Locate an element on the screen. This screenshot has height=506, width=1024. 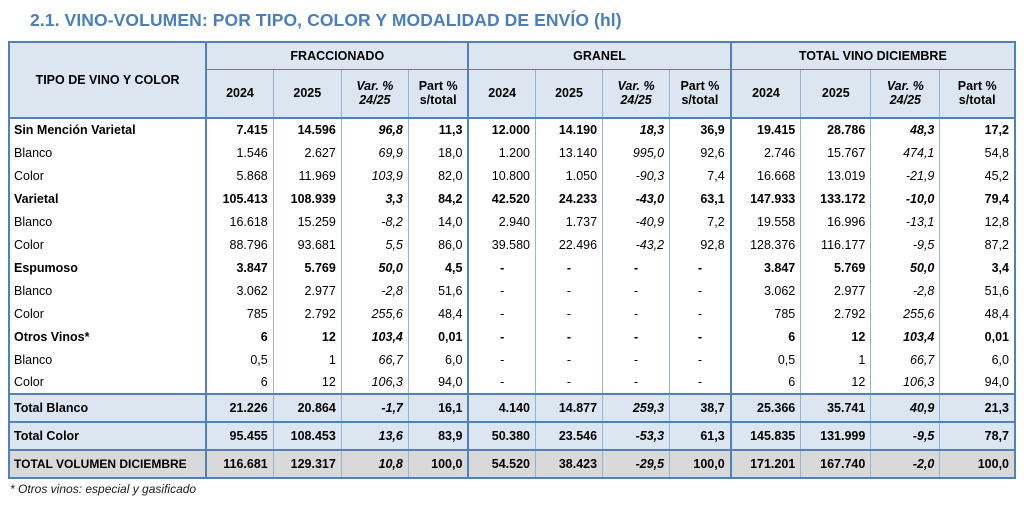
cell: 1.737 is located at coordinates (568, 221).